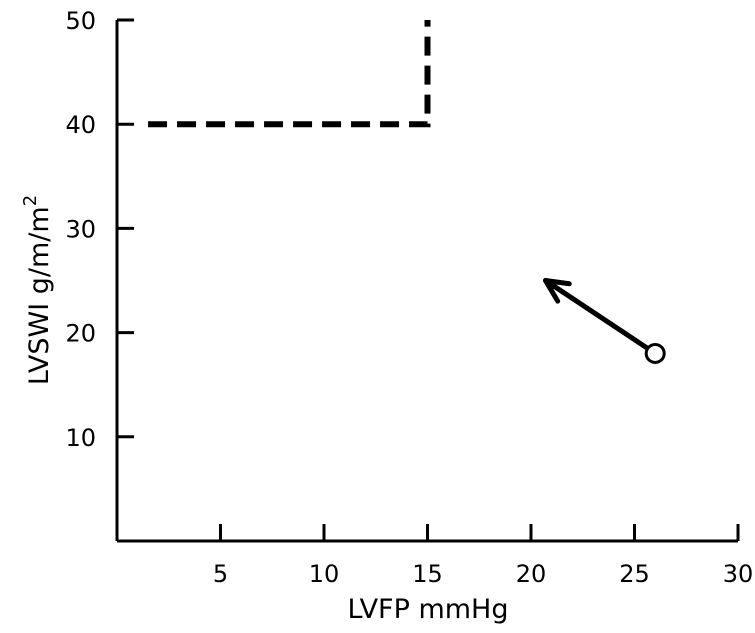 This screenshot has width=755, height=633. What do you see at coordinates (80, 229) in the screenshot?
I see `y-tick-label: 30` at bounding box center [80, 229].